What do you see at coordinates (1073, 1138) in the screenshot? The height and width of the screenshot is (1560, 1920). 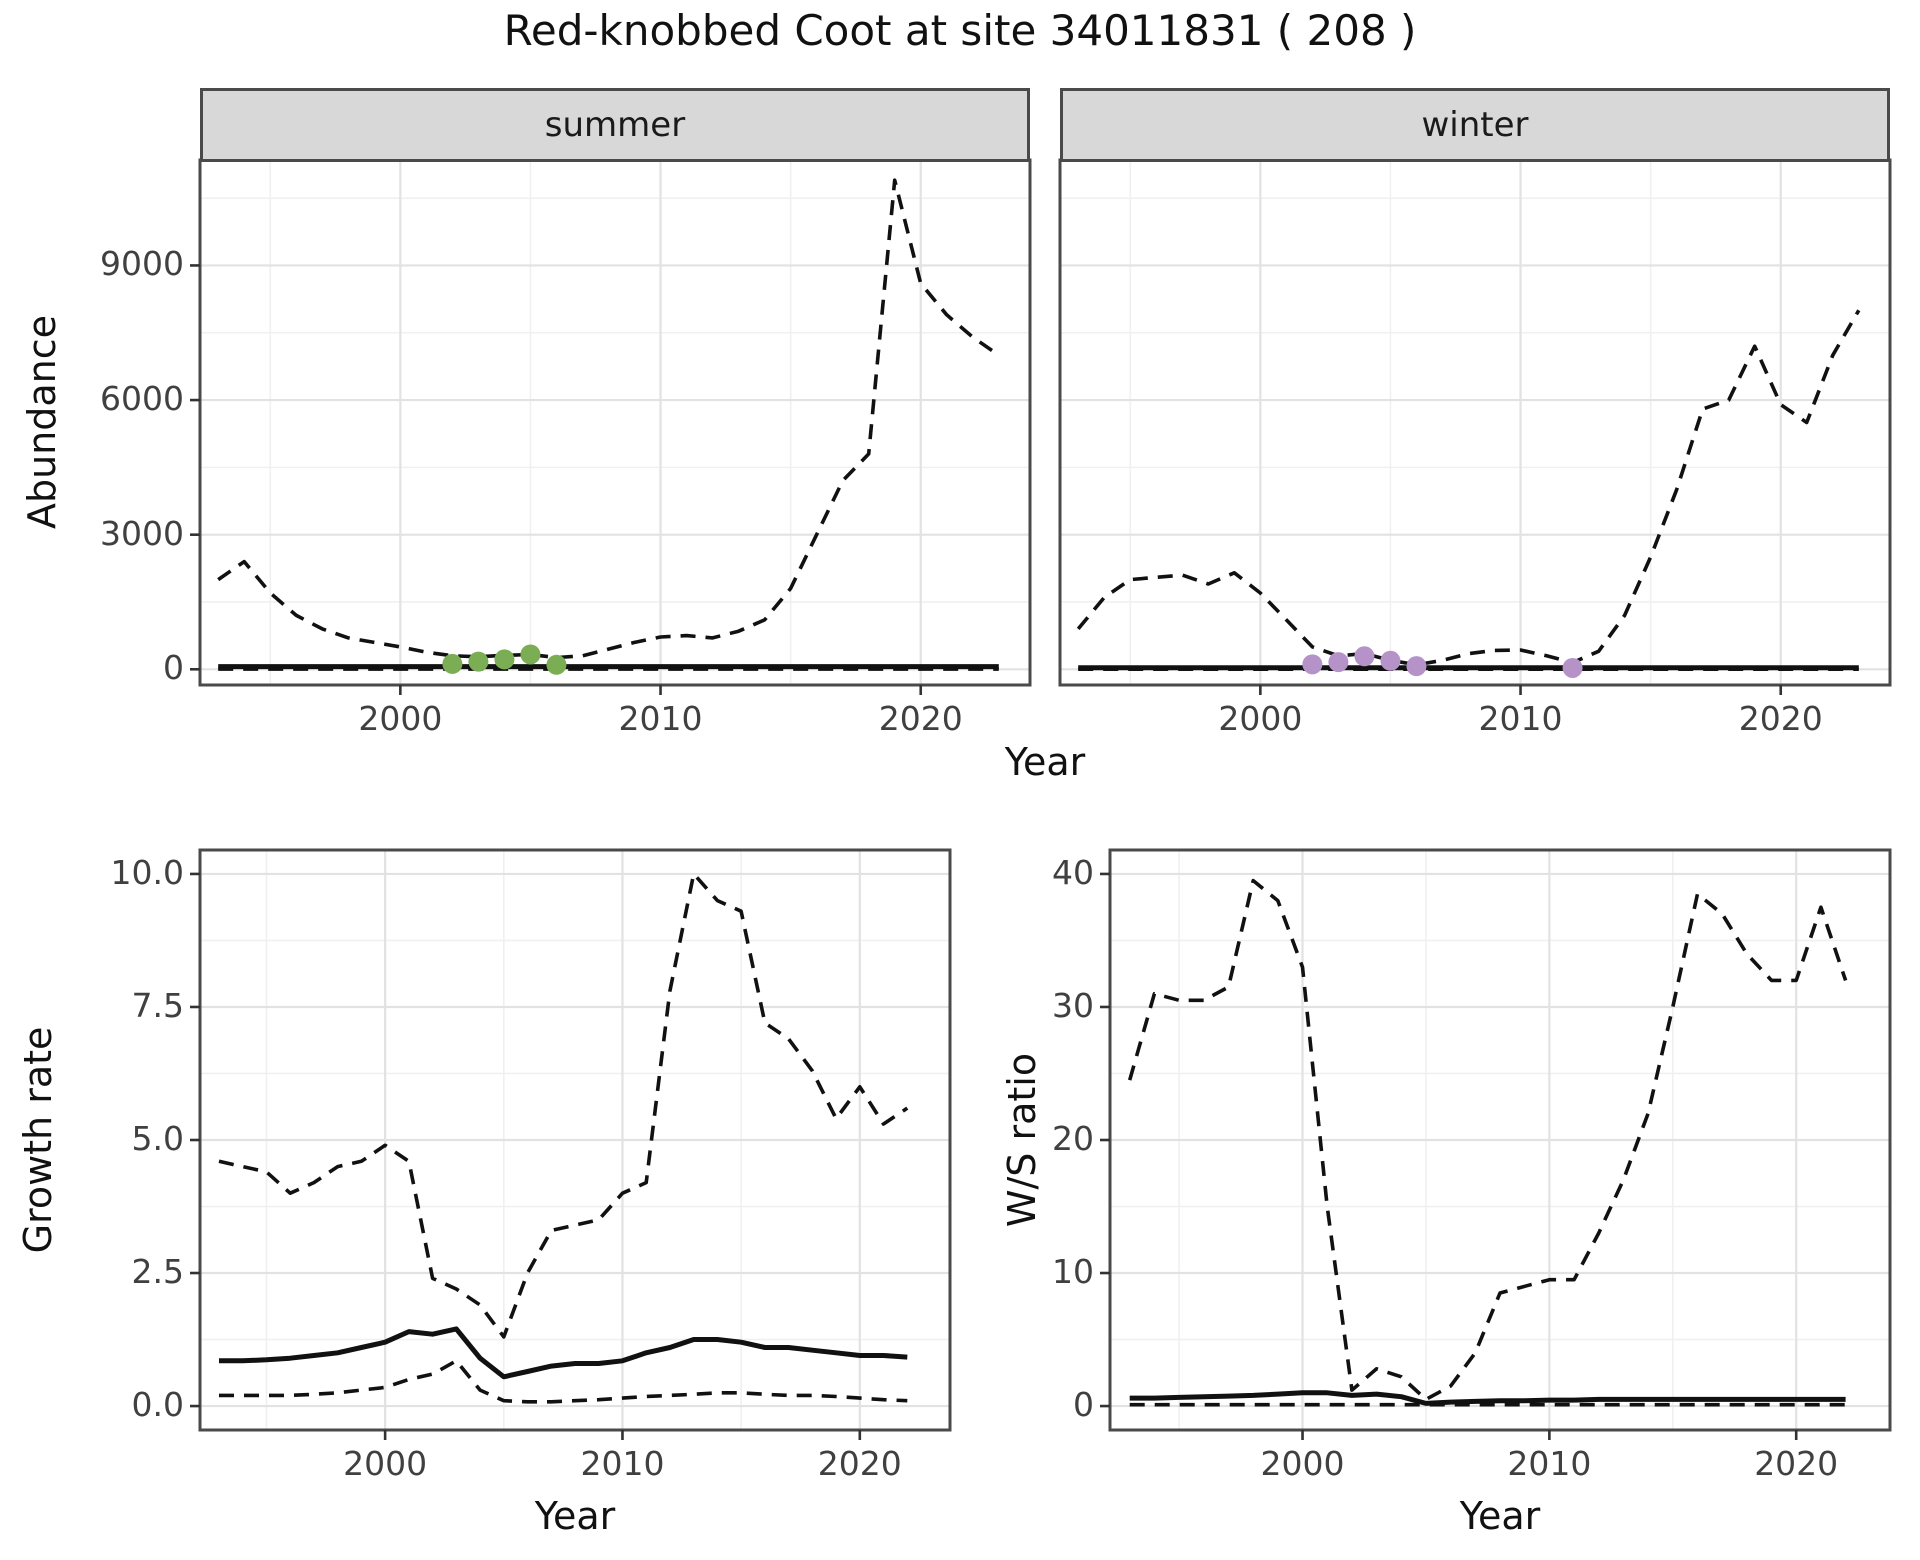 I see `y-tick-label-ws-ratio: 20` at bounding box center [1073, 1138].